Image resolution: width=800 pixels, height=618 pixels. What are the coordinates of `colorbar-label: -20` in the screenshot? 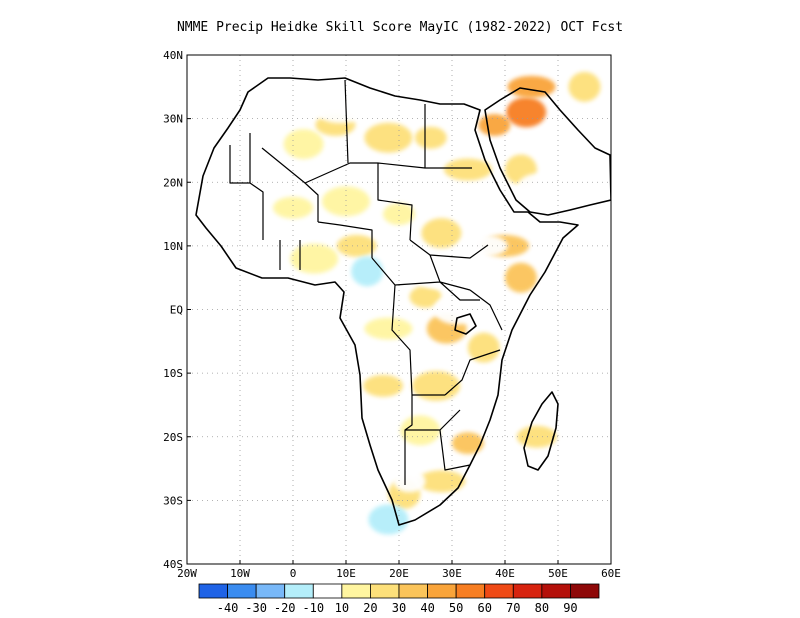 It's located at (285, 608).